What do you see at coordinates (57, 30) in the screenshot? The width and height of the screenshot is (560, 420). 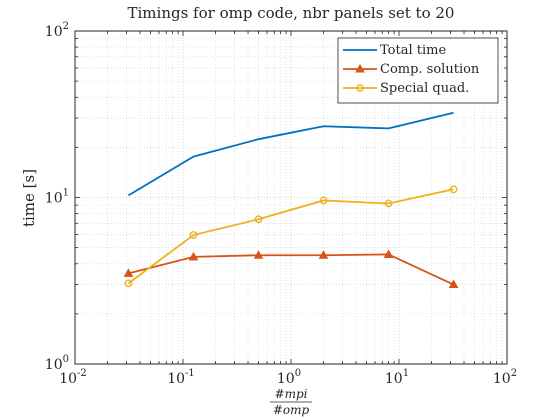 I see `y-tick-label: 10²` at bounding box center [57, 30].